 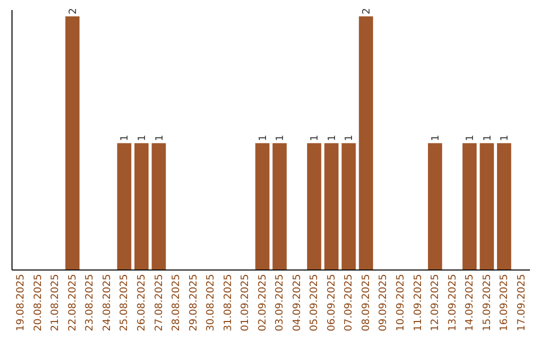 What do you see at coordinates (124, 303) in the screenshot?
I see `x-tick-label: 25.08.2025` at bounding box center [124, 303].